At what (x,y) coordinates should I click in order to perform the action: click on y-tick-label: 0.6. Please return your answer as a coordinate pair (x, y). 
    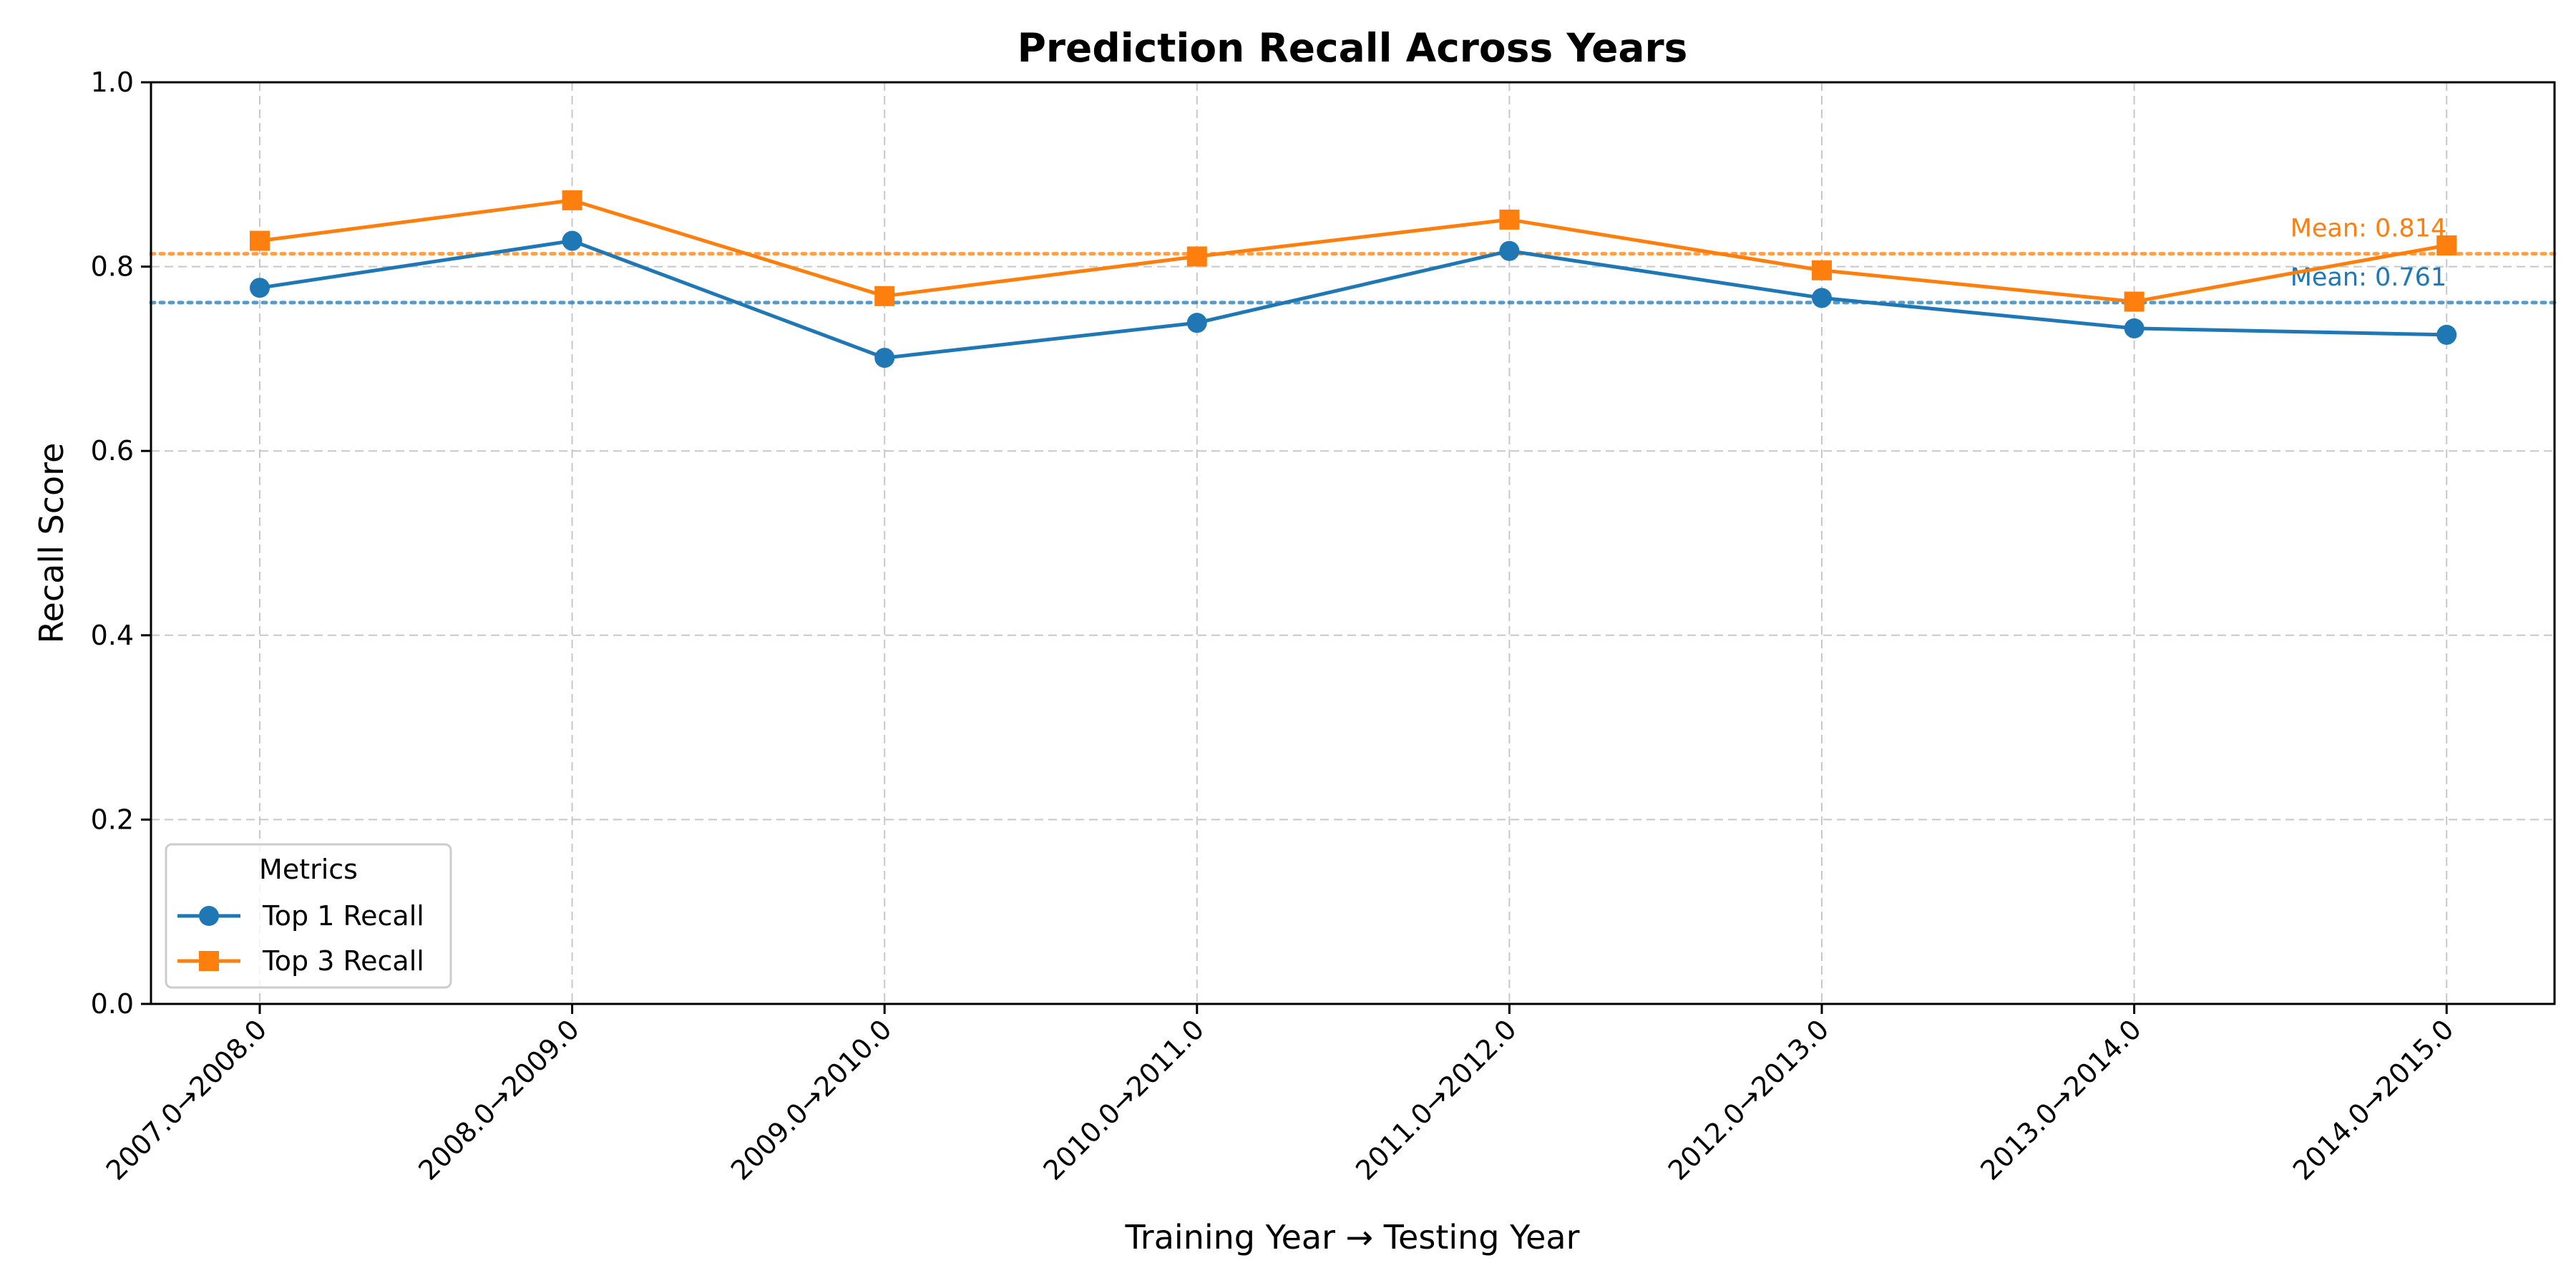
    Looking at the image, I should click on (112, 451).